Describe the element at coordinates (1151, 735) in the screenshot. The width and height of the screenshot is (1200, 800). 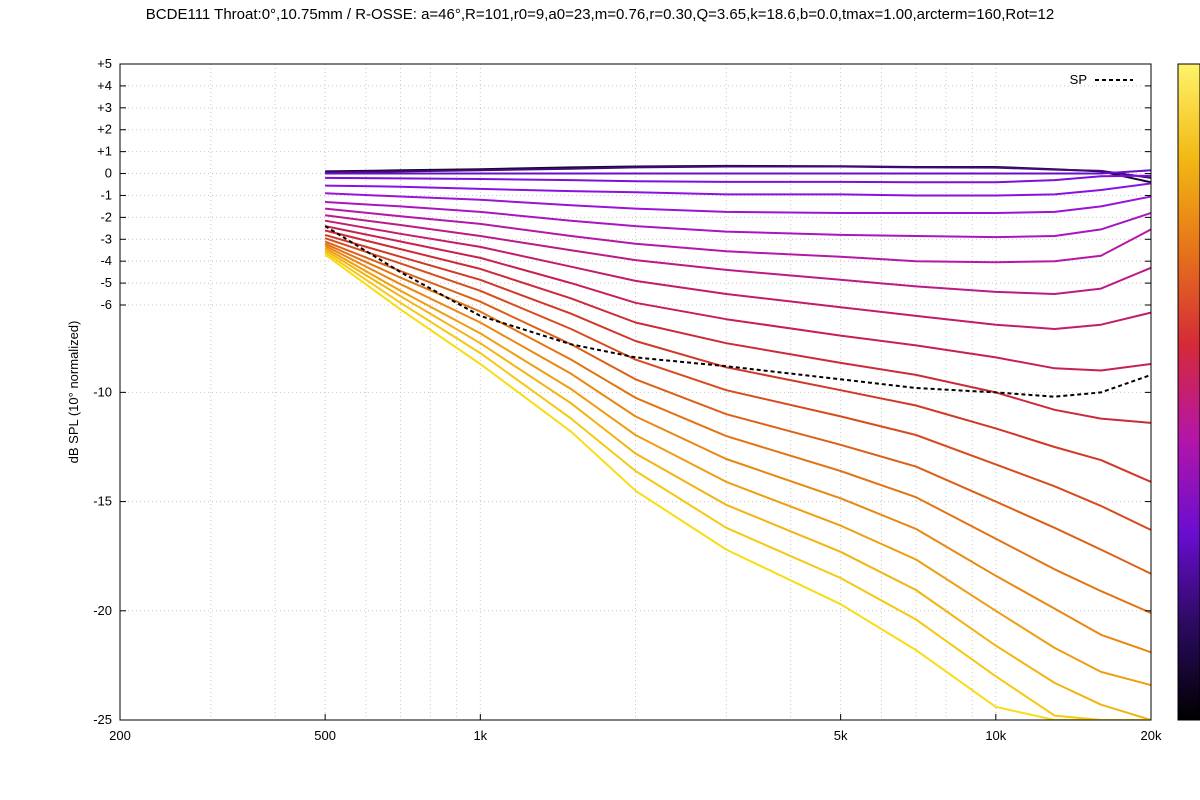
I see `x-tick-label: 20k` at that location.